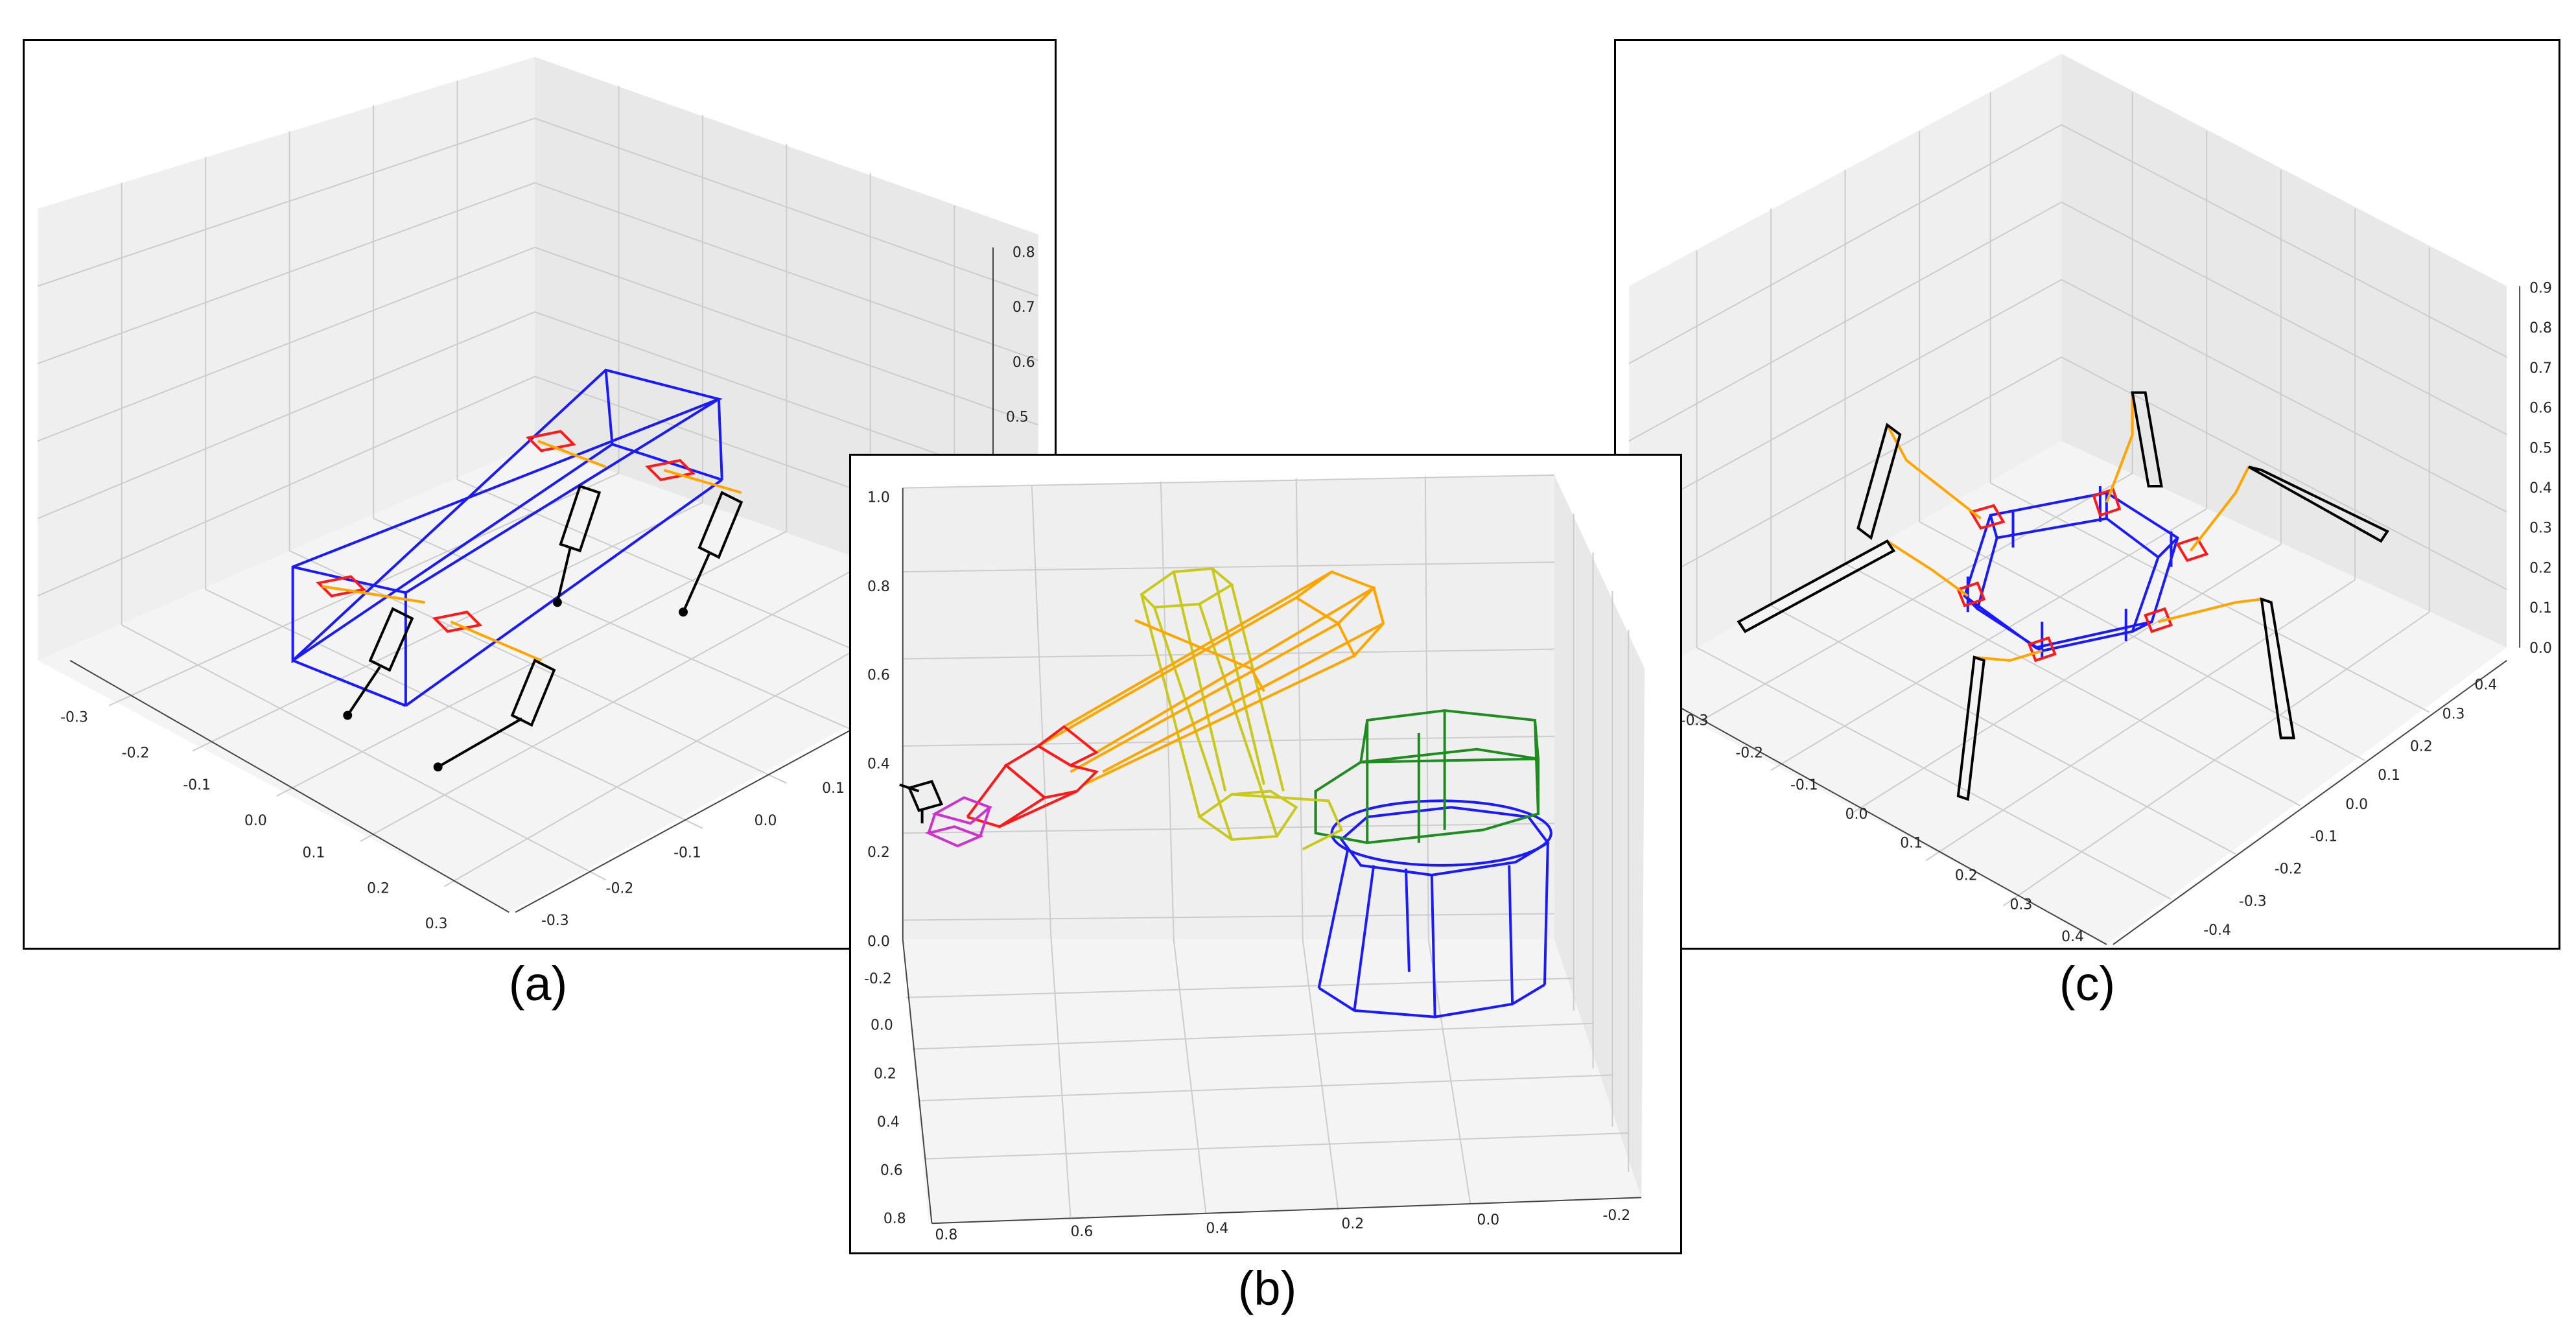 The height and width of the screenshot is (1336, 2576). Describe the element at coordinates (2540, 529) in the screenshot. I see `z-tick: 0.3` at that location.